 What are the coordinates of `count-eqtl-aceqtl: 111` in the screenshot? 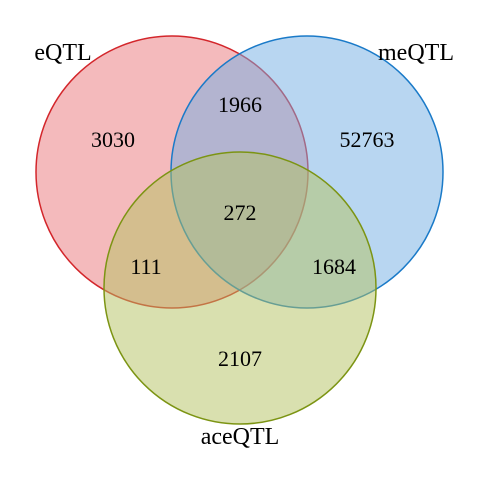 It's located at (145, 266).